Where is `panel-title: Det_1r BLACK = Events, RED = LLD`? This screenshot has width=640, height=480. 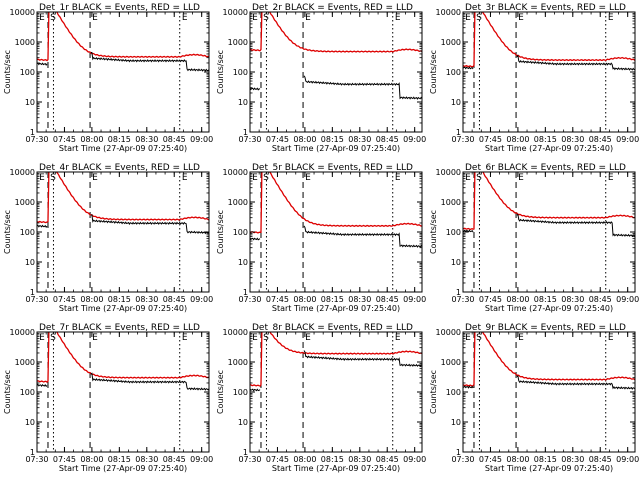 panel-title: Det_1r BLACK = Events, RED = LLD is located at coordinates (119, 8).